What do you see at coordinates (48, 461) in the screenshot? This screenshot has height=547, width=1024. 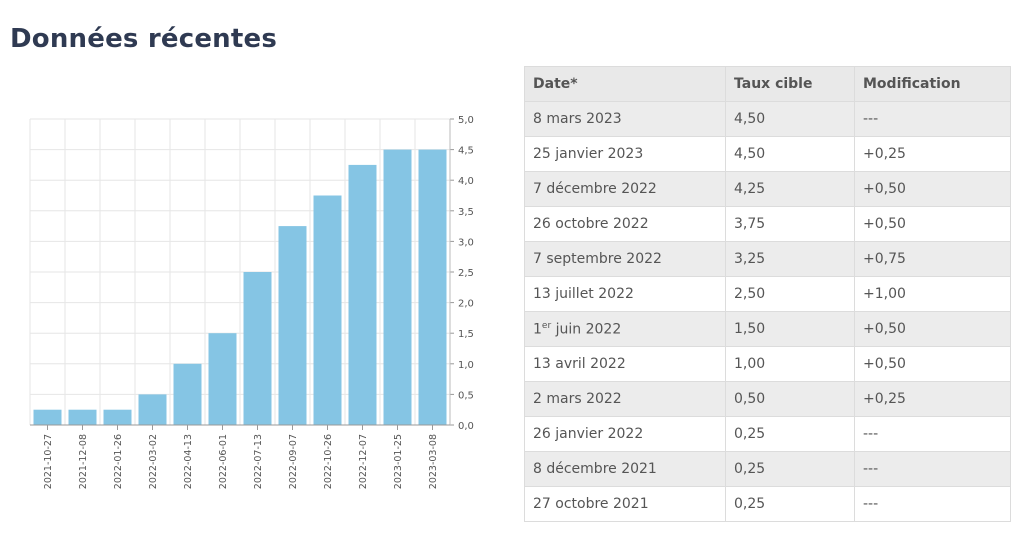 I see `x-tick-label: 2021-10-27` at bounding box center [48, 461].